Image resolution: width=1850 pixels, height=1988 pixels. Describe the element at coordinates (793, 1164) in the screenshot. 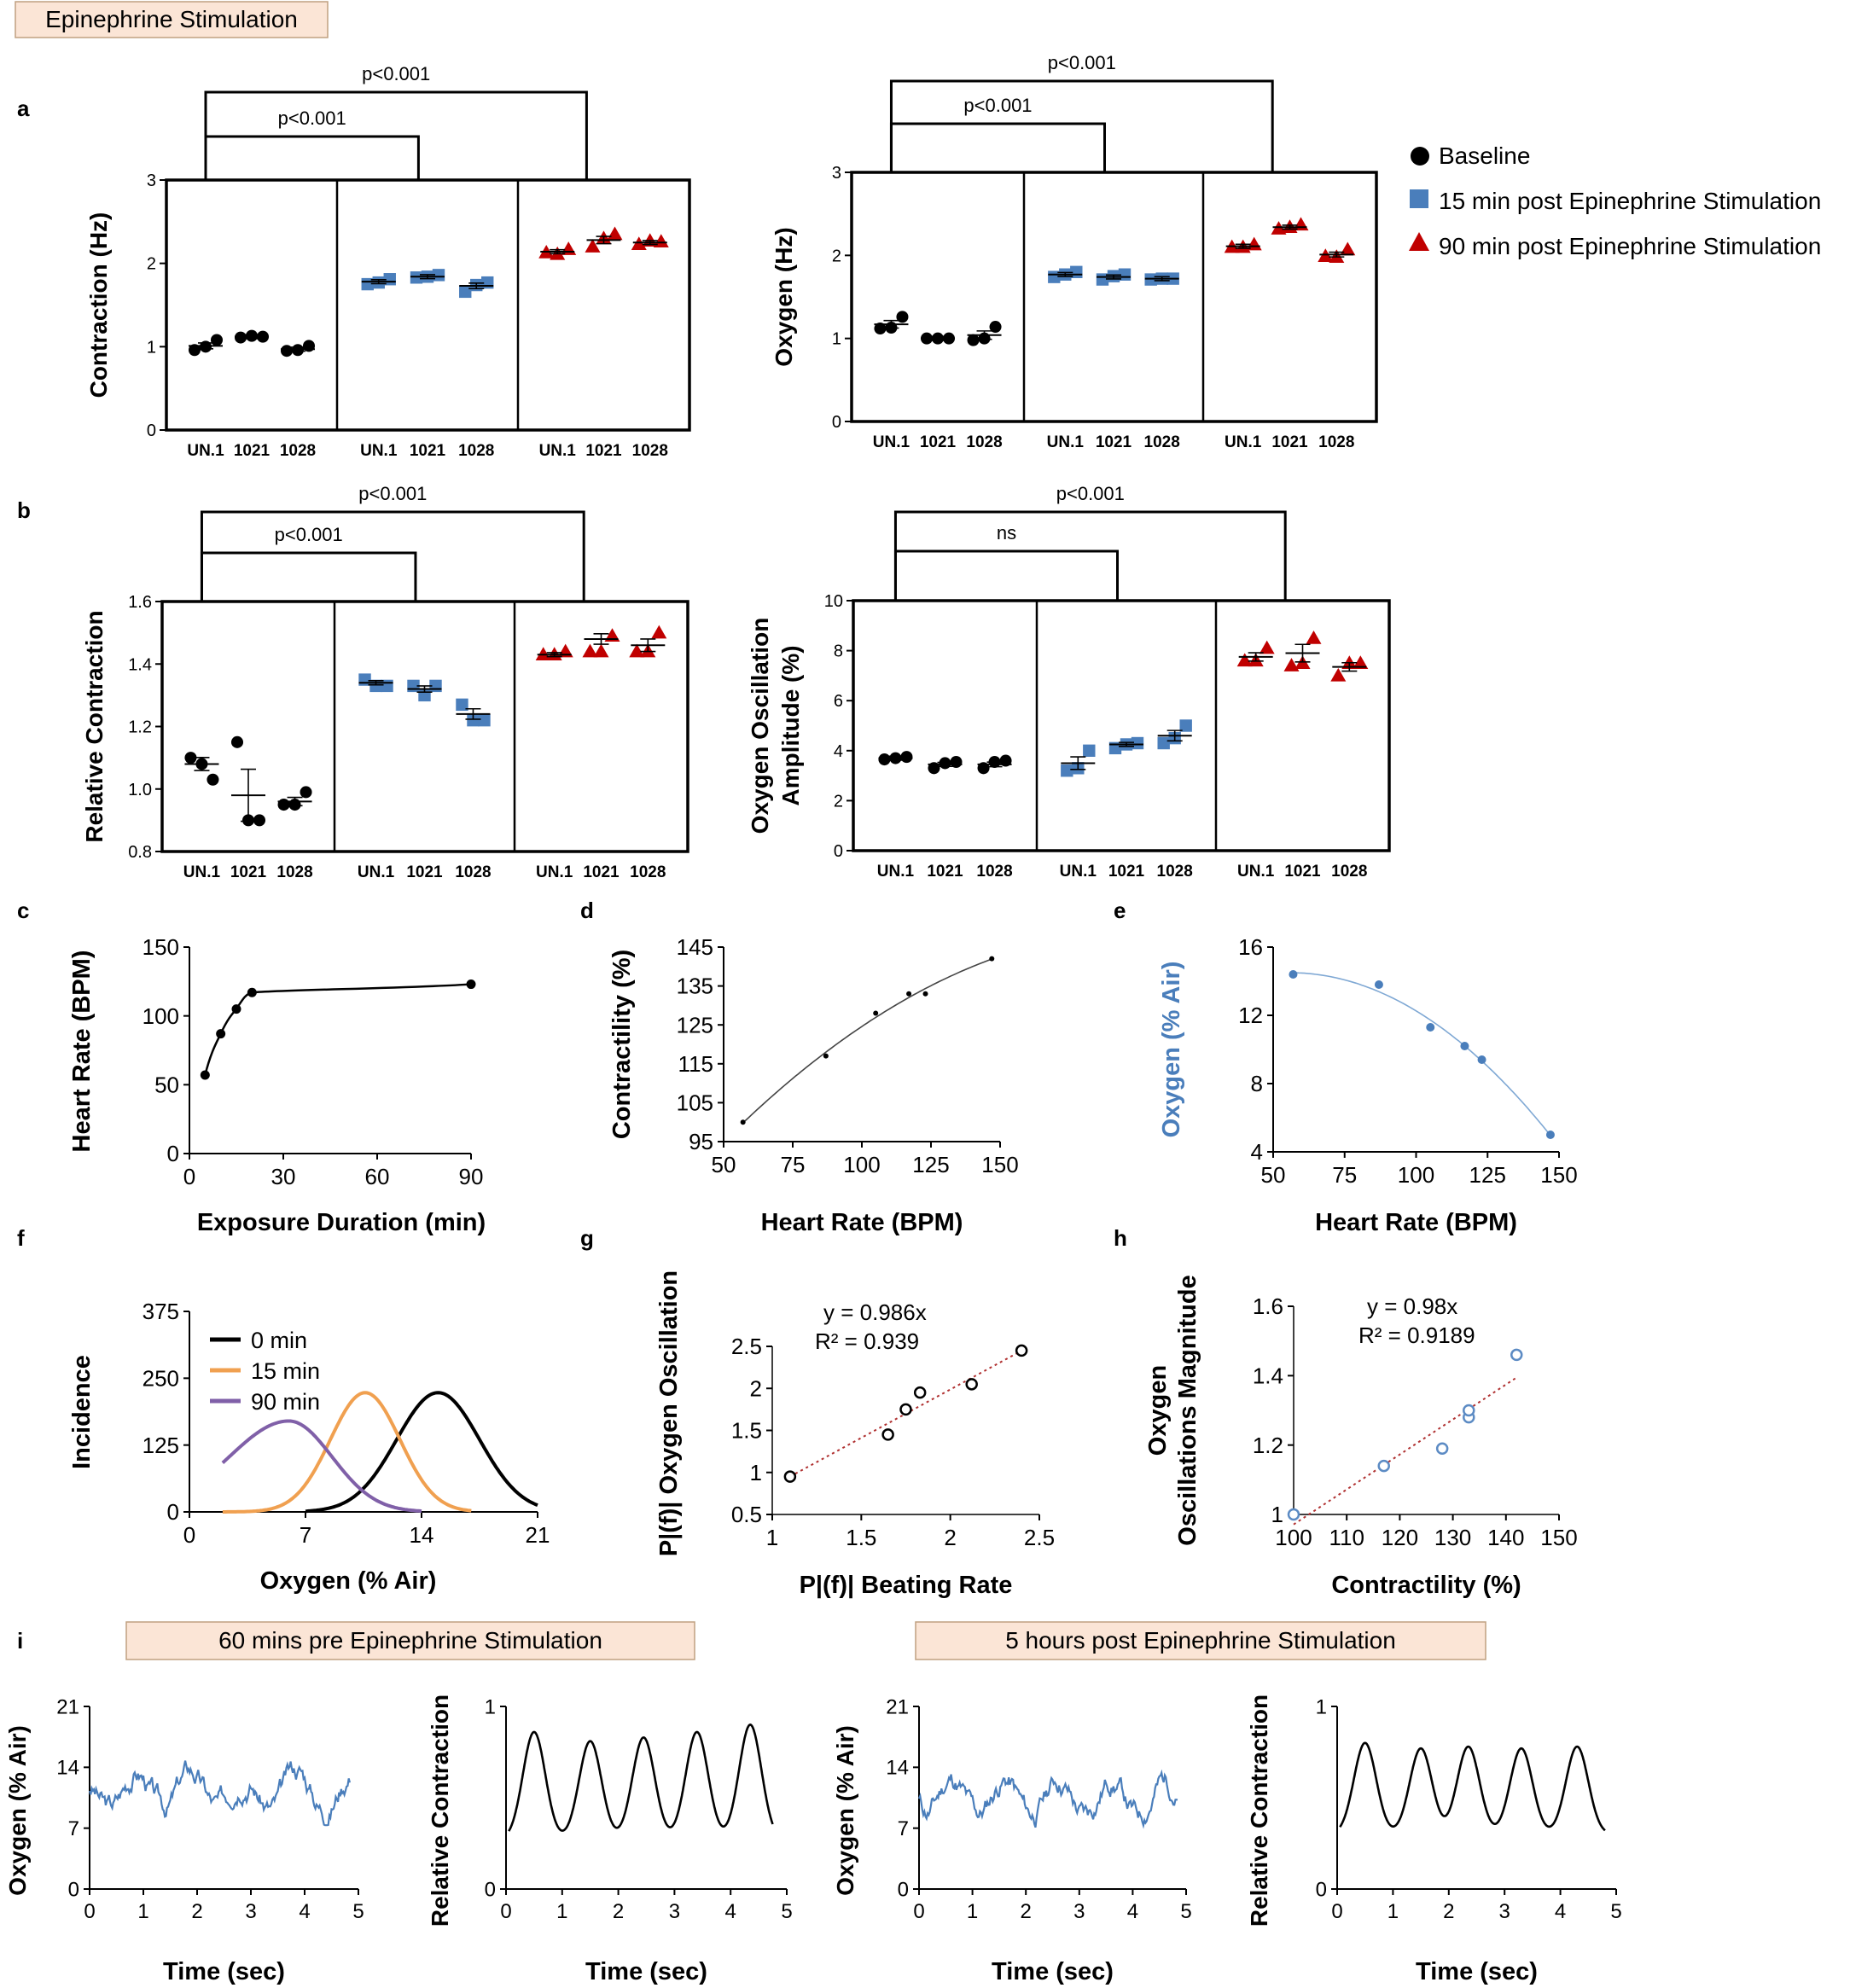

I see `x-tick-label: 75` at that location.